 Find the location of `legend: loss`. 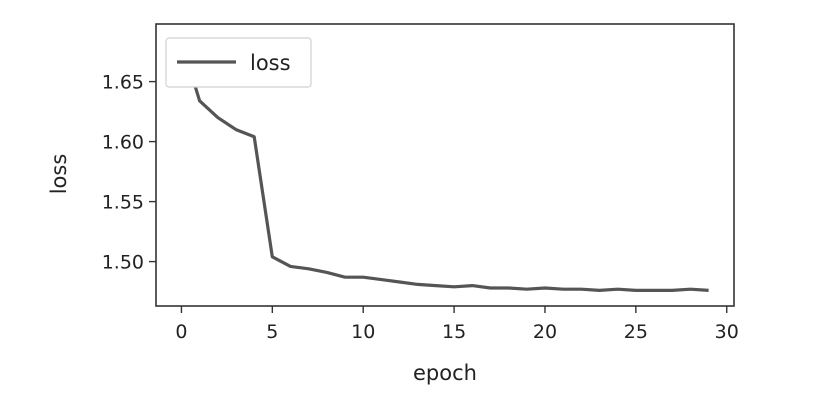

legend: loss is located at coordinates (238, 62).